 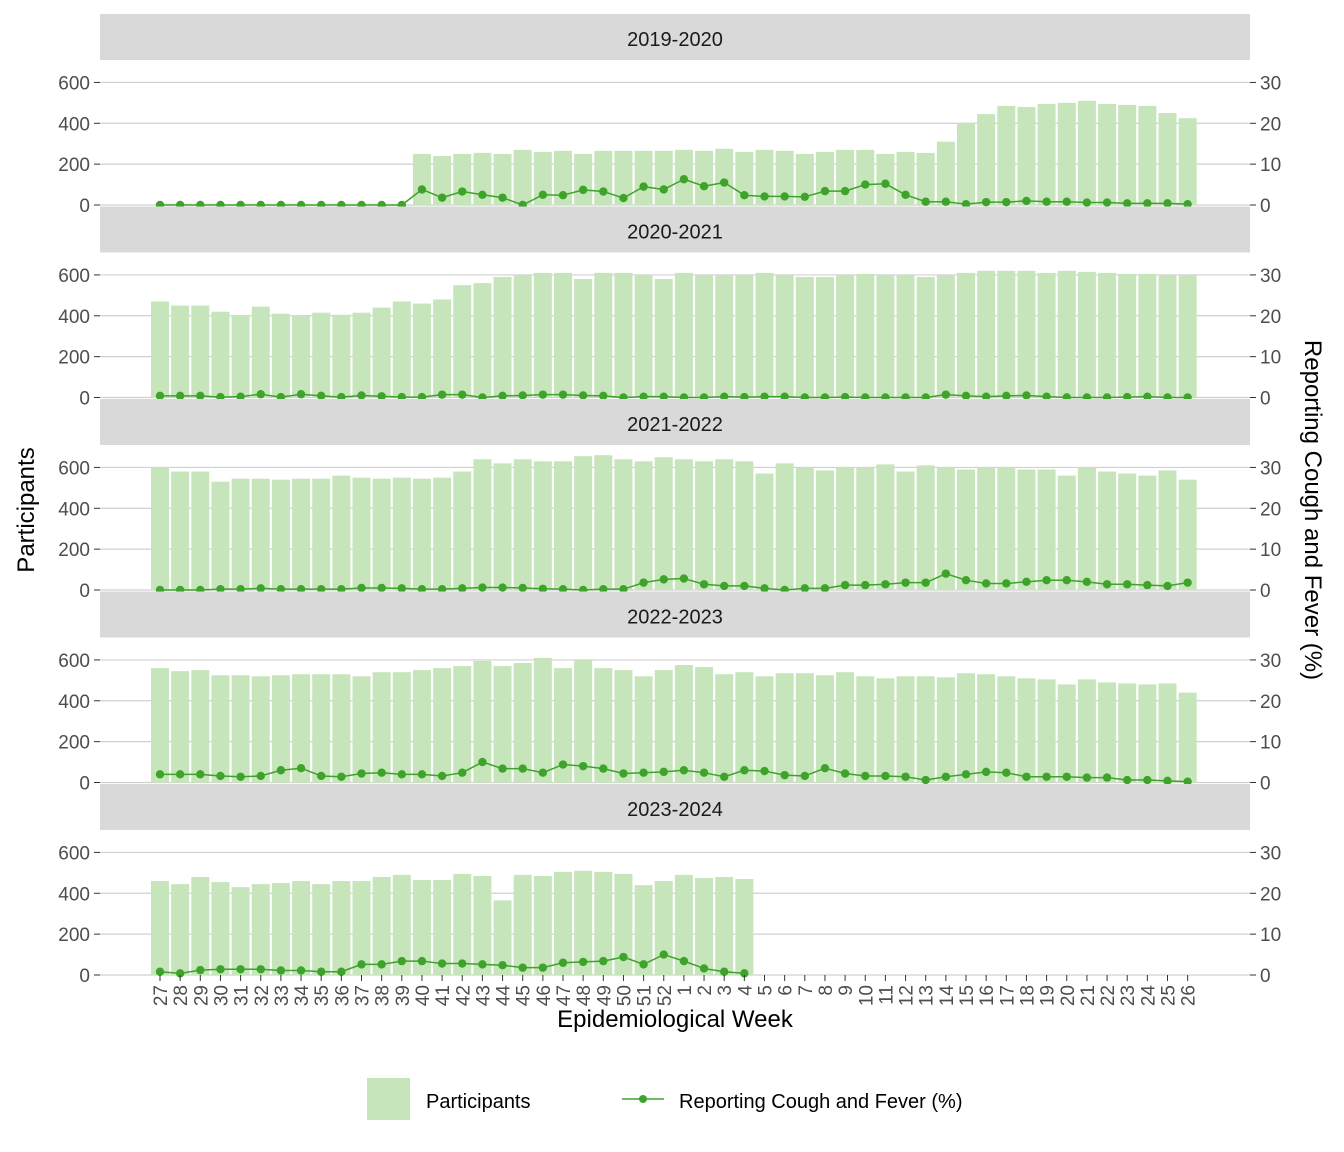 What do you see at coordinates (84, 591) in the screenshot?
I see `y-tick-label: 0` at bounding box center [84, 591].